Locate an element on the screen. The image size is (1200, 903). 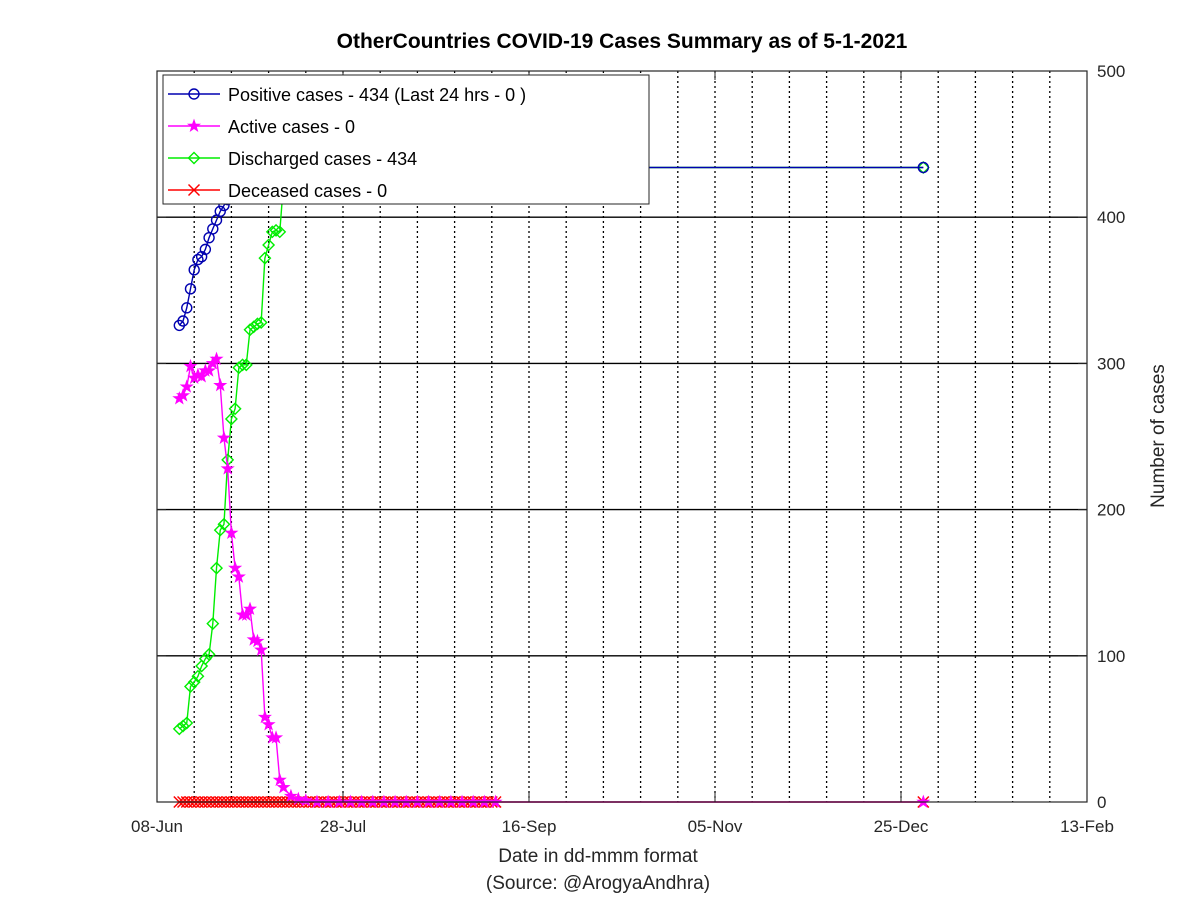
legend-entry: Active cases - 0 is located at coordinates (261, 127).